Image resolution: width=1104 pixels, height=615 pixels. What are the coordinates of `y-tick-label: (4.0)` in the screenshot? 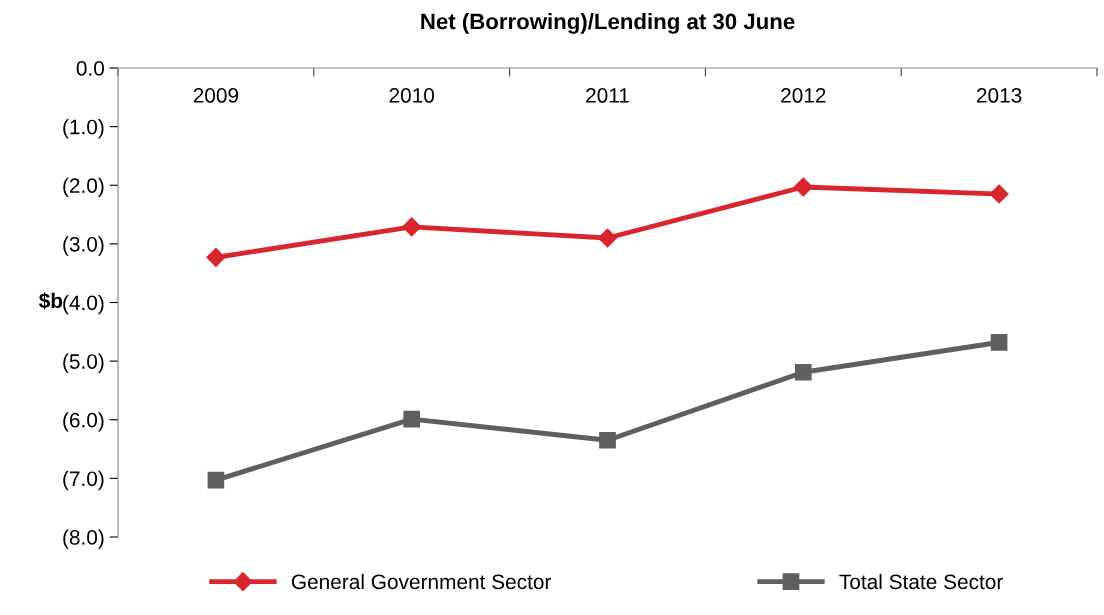 It's located at (83, 304).